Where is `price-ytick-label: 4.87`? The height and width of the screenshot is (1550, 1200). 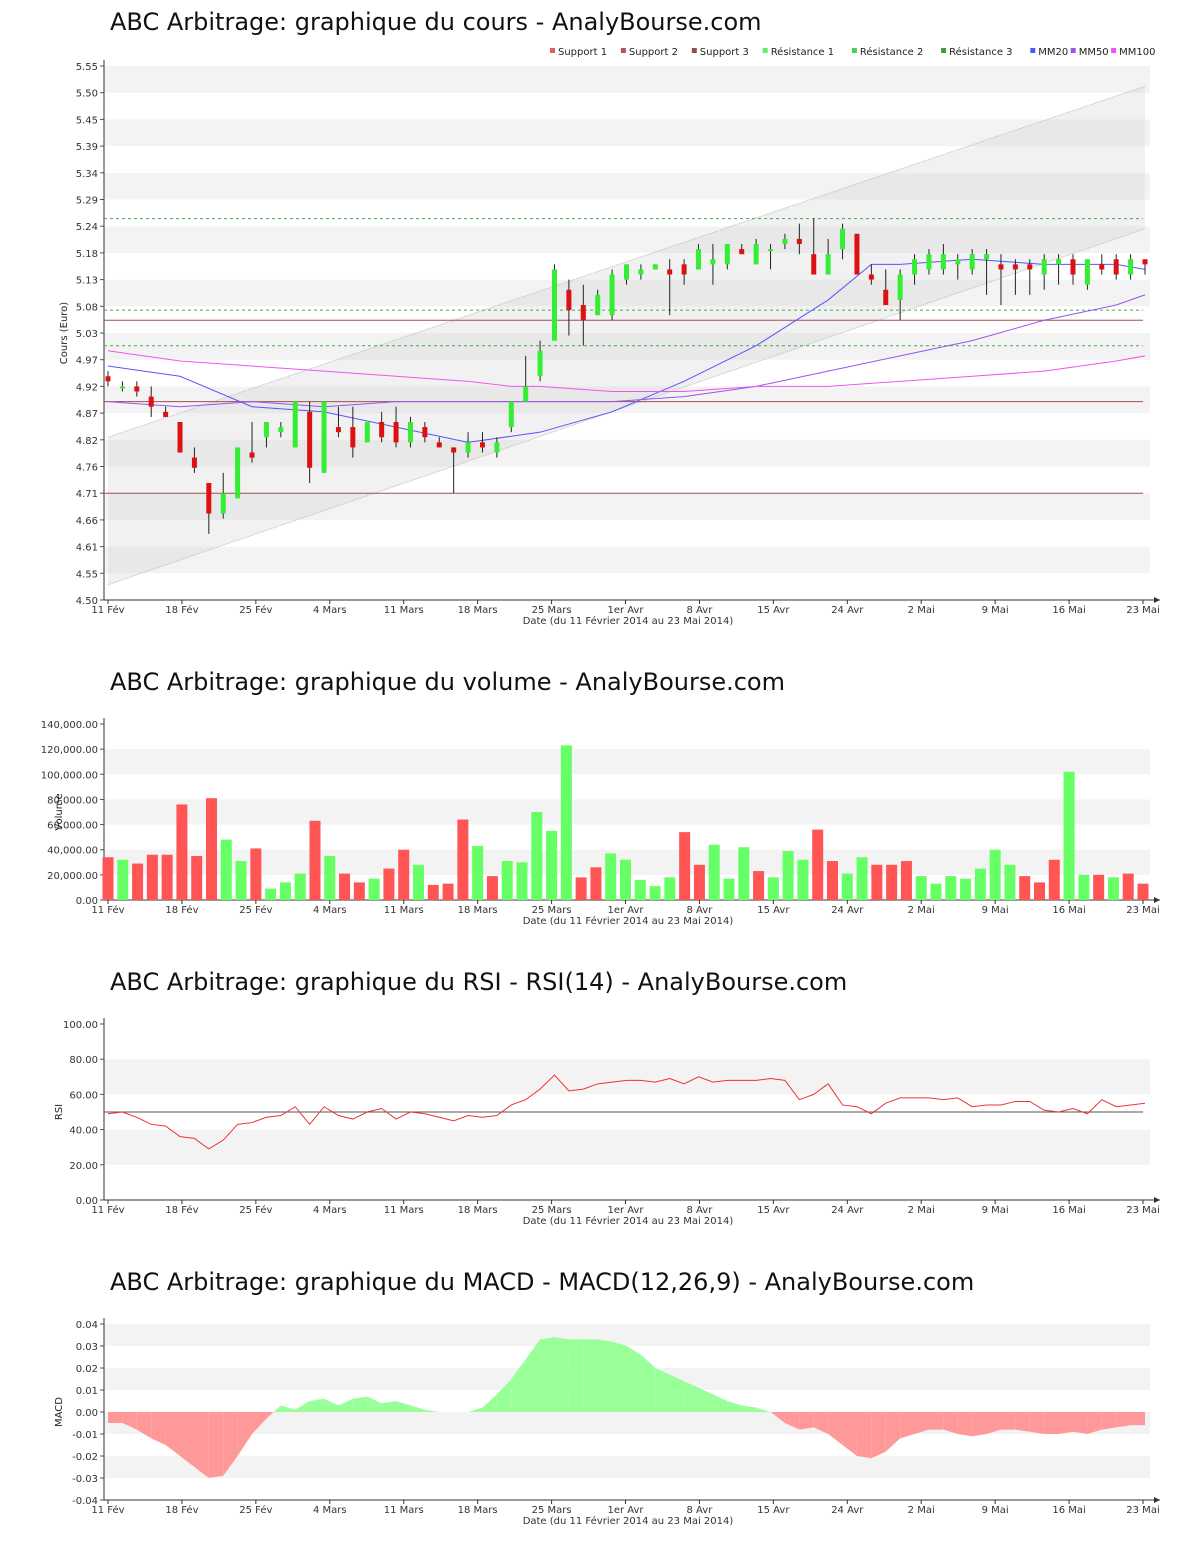 price-ytick-label: 4.87 is located at coordinates (87, 414).